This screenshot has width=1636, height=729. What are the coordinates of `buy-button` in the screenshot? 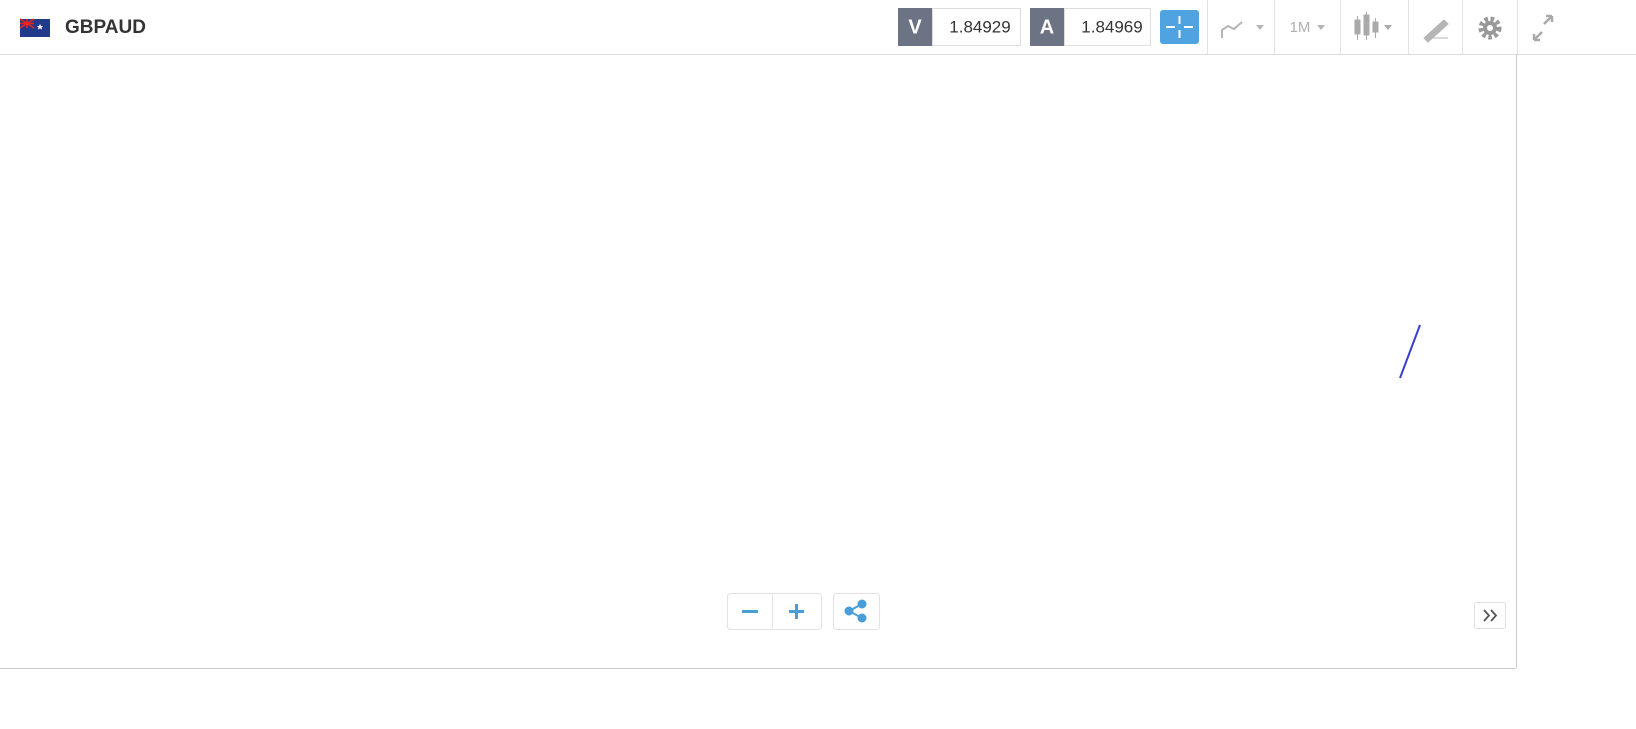 It's located at (1047, 27).